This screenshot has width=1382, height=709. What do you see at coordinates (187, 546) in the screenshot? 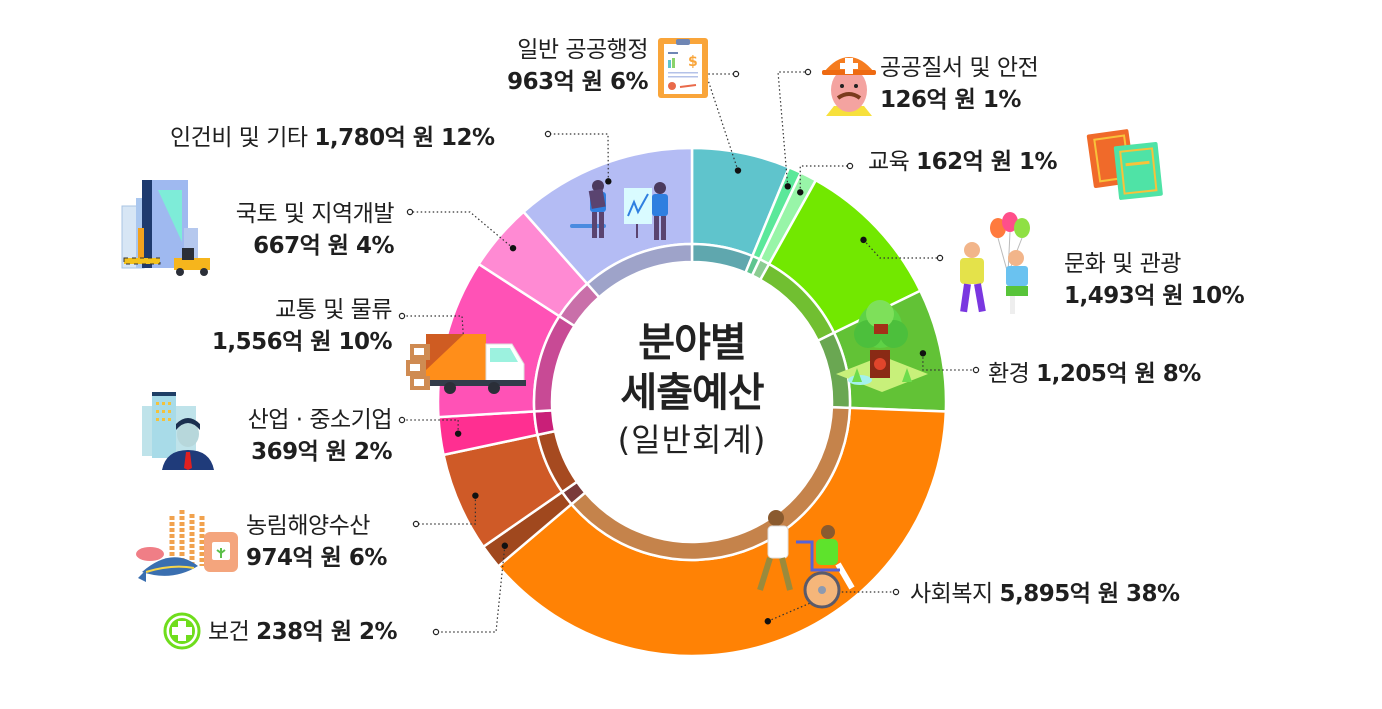
I see `agriculture-fishery-icon` at bounding box center [187, 546].